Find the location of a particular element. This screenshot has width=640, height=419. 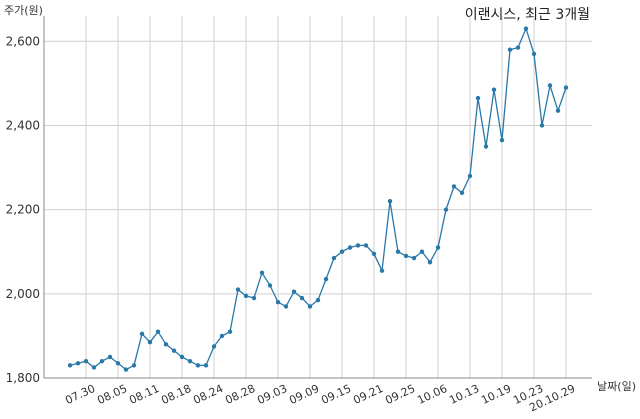

y-tick-label: 2,400 is located at coordinates (23, 125).